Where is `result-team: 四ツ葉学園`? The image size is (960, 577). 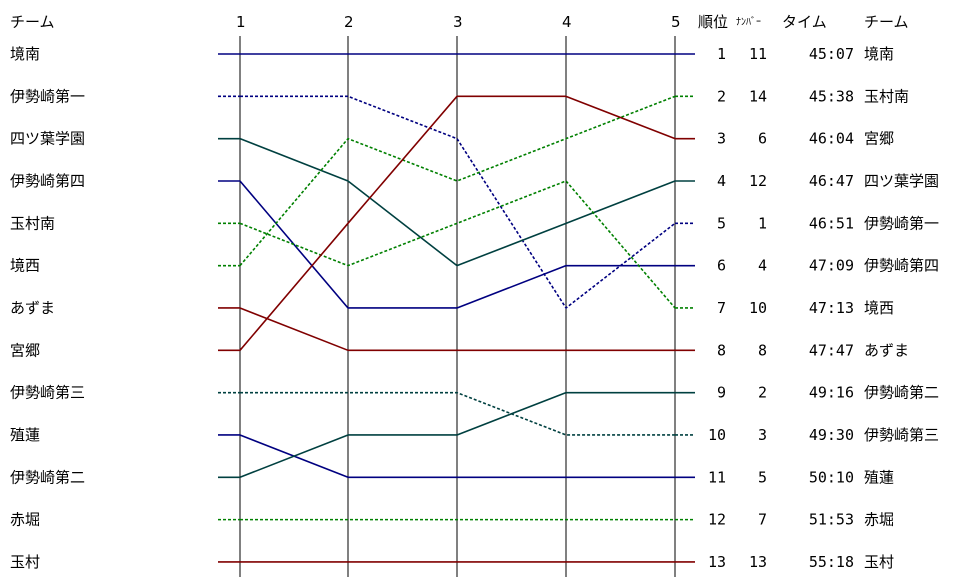
result-team: 四ツ葉学園 is located at coordinates (901, 181).